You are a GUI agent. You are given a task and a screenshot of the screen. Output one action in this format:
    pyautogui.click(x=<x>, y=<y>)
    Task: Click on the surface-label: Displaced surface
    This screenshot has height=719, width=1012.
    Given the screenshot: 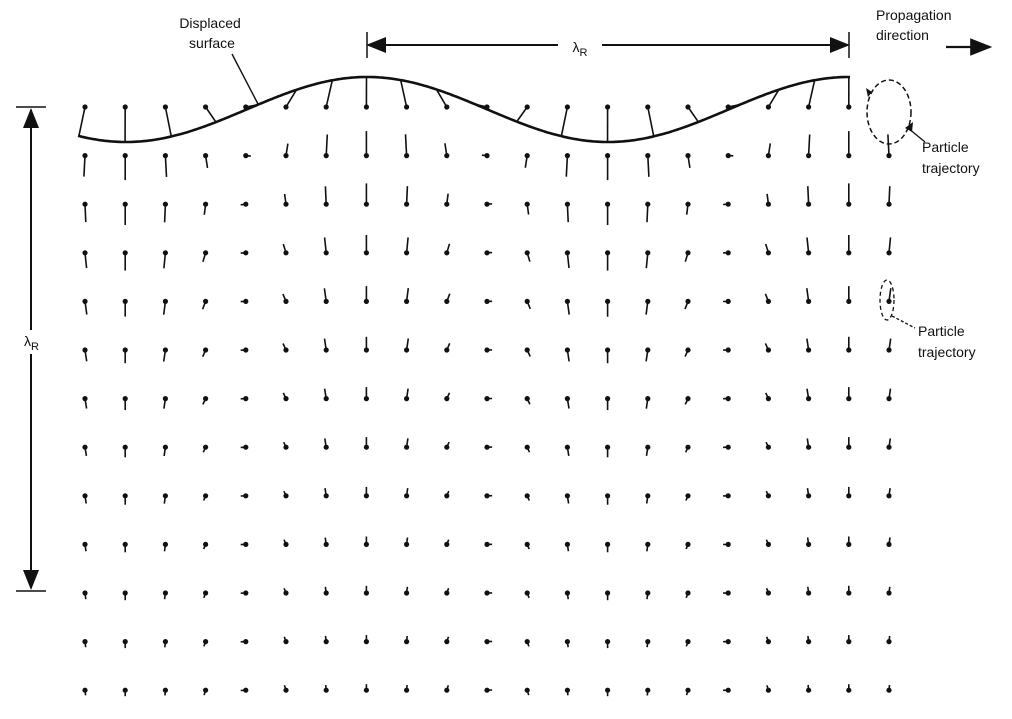 What is the action you would take?
    pyautogui.click(x=211, y=33)
    